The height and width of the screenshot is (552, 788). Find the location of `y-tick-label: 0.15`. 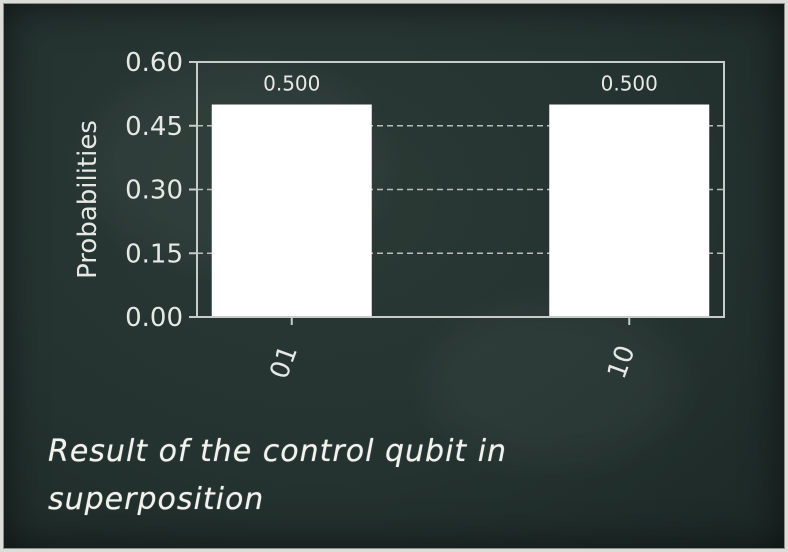

y-tick-label: 0.15 is located at coordinates (154, 254).